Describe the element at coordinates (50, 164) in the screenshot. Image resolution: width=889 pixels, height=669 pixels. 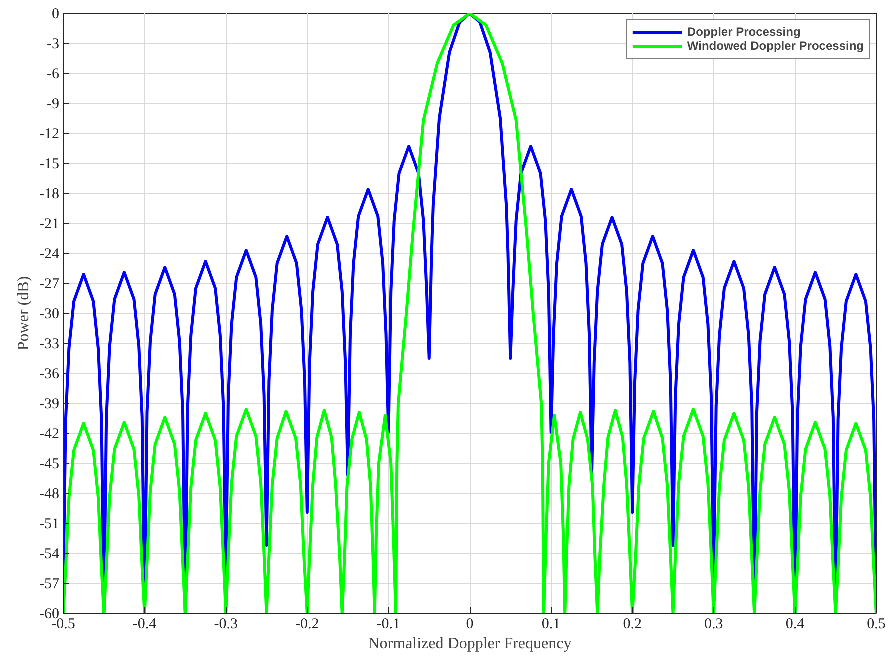
I see `y-tick-label: -15` at that location.